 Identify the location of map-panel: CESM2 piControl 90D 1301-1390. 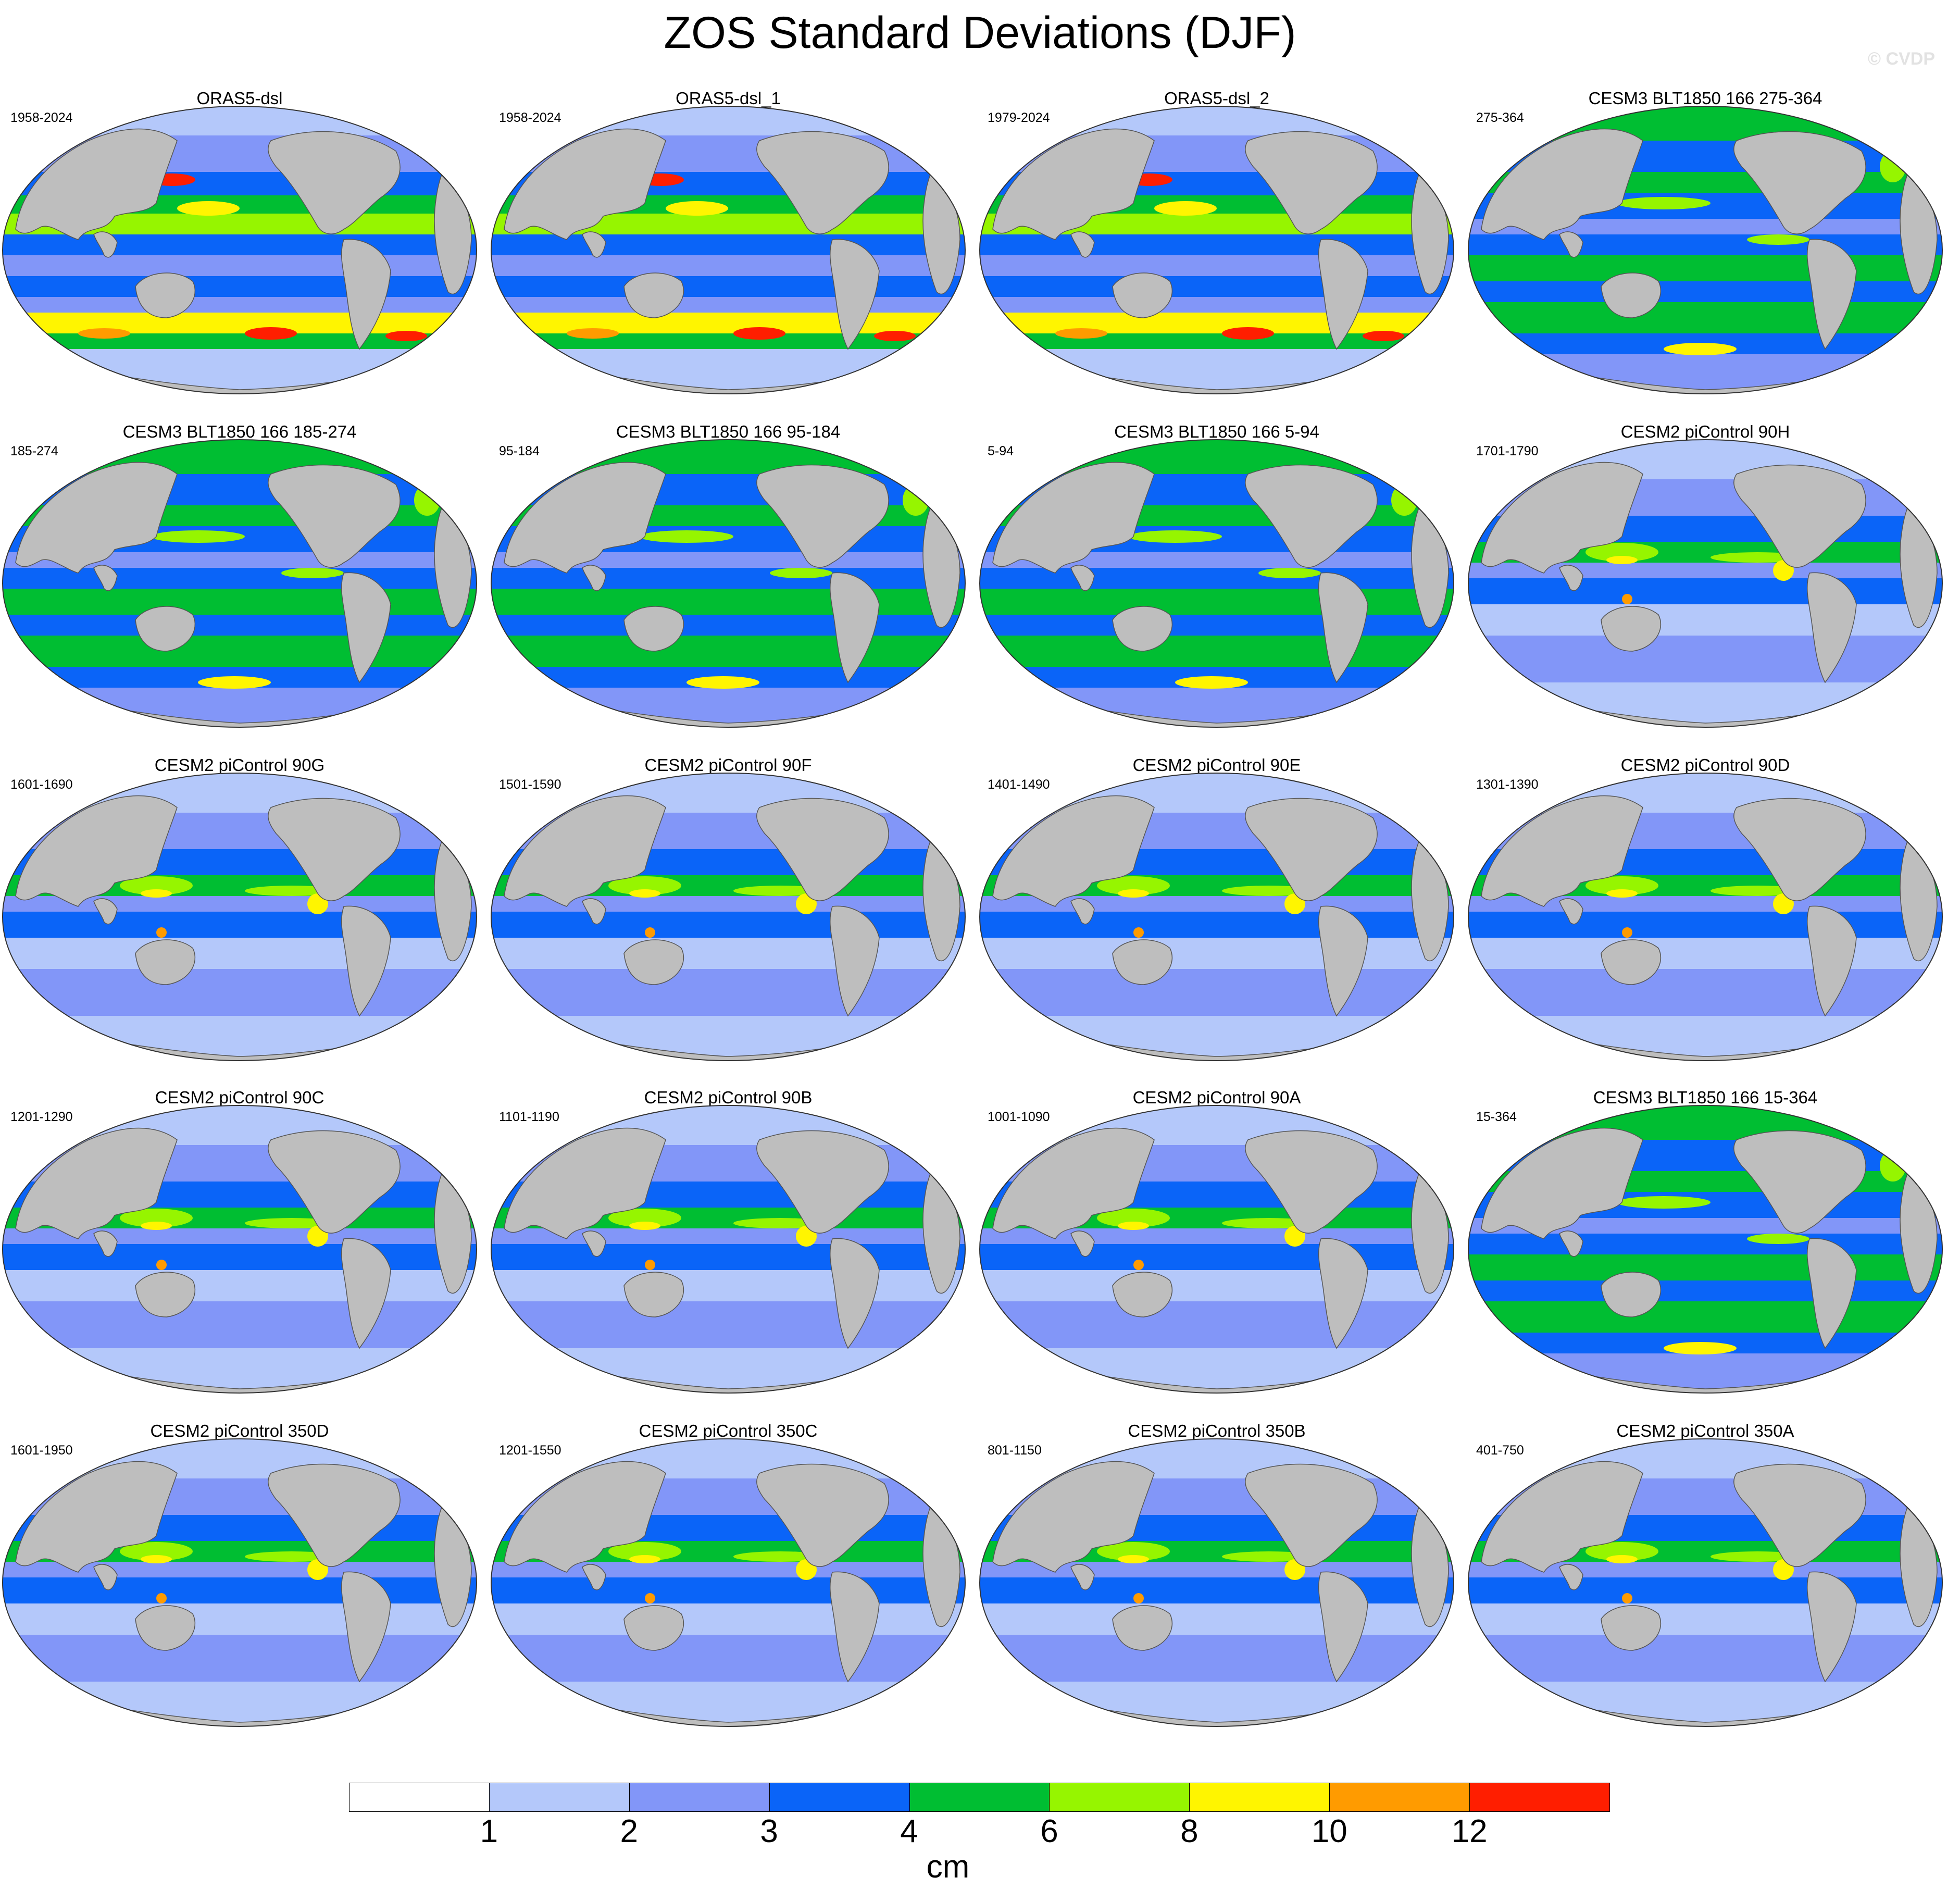
(1706, 935).